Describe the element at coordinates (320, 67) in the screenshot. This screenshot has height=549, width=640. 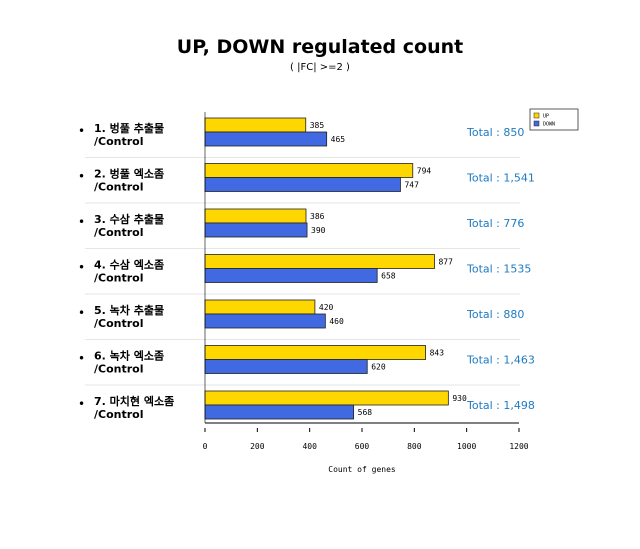
I see `chart-subtitle: ( |FC| >=2 )` at that location.